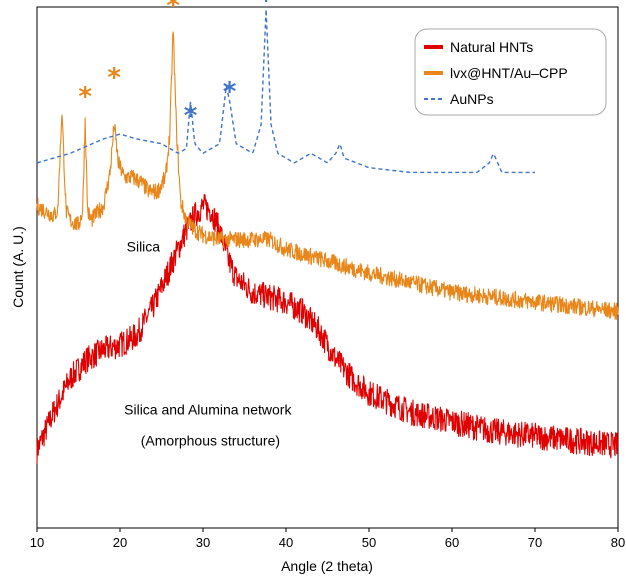 Image resolution: width=626 pixels, height=579 pixels. Describe the element at coordinates (173, 10) in the screenshot. I see `peak-marker-2: *` at that location.